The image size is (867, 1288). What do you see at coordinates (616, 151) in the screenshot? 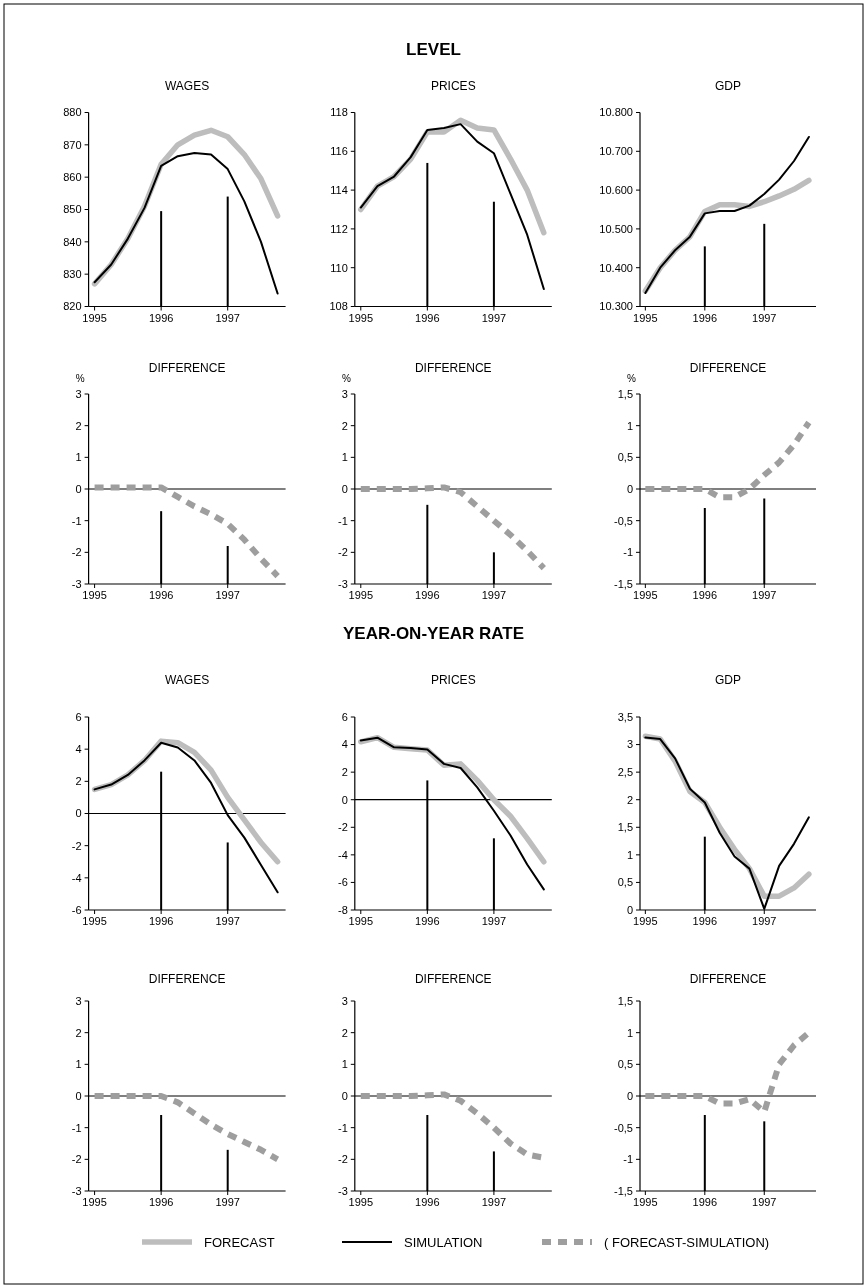
I see `y-tick-label: 10.700` at bounding box center [616, 151].